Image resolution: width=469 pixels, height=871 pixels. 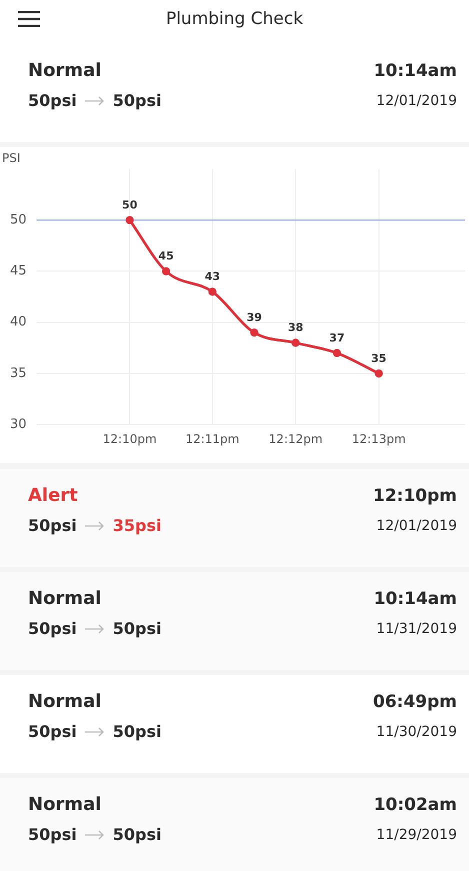 What do you see at coordinates (416, 834) in the screenshot?
I see `text: 11/29/2019` at bounding box center [416, 834].